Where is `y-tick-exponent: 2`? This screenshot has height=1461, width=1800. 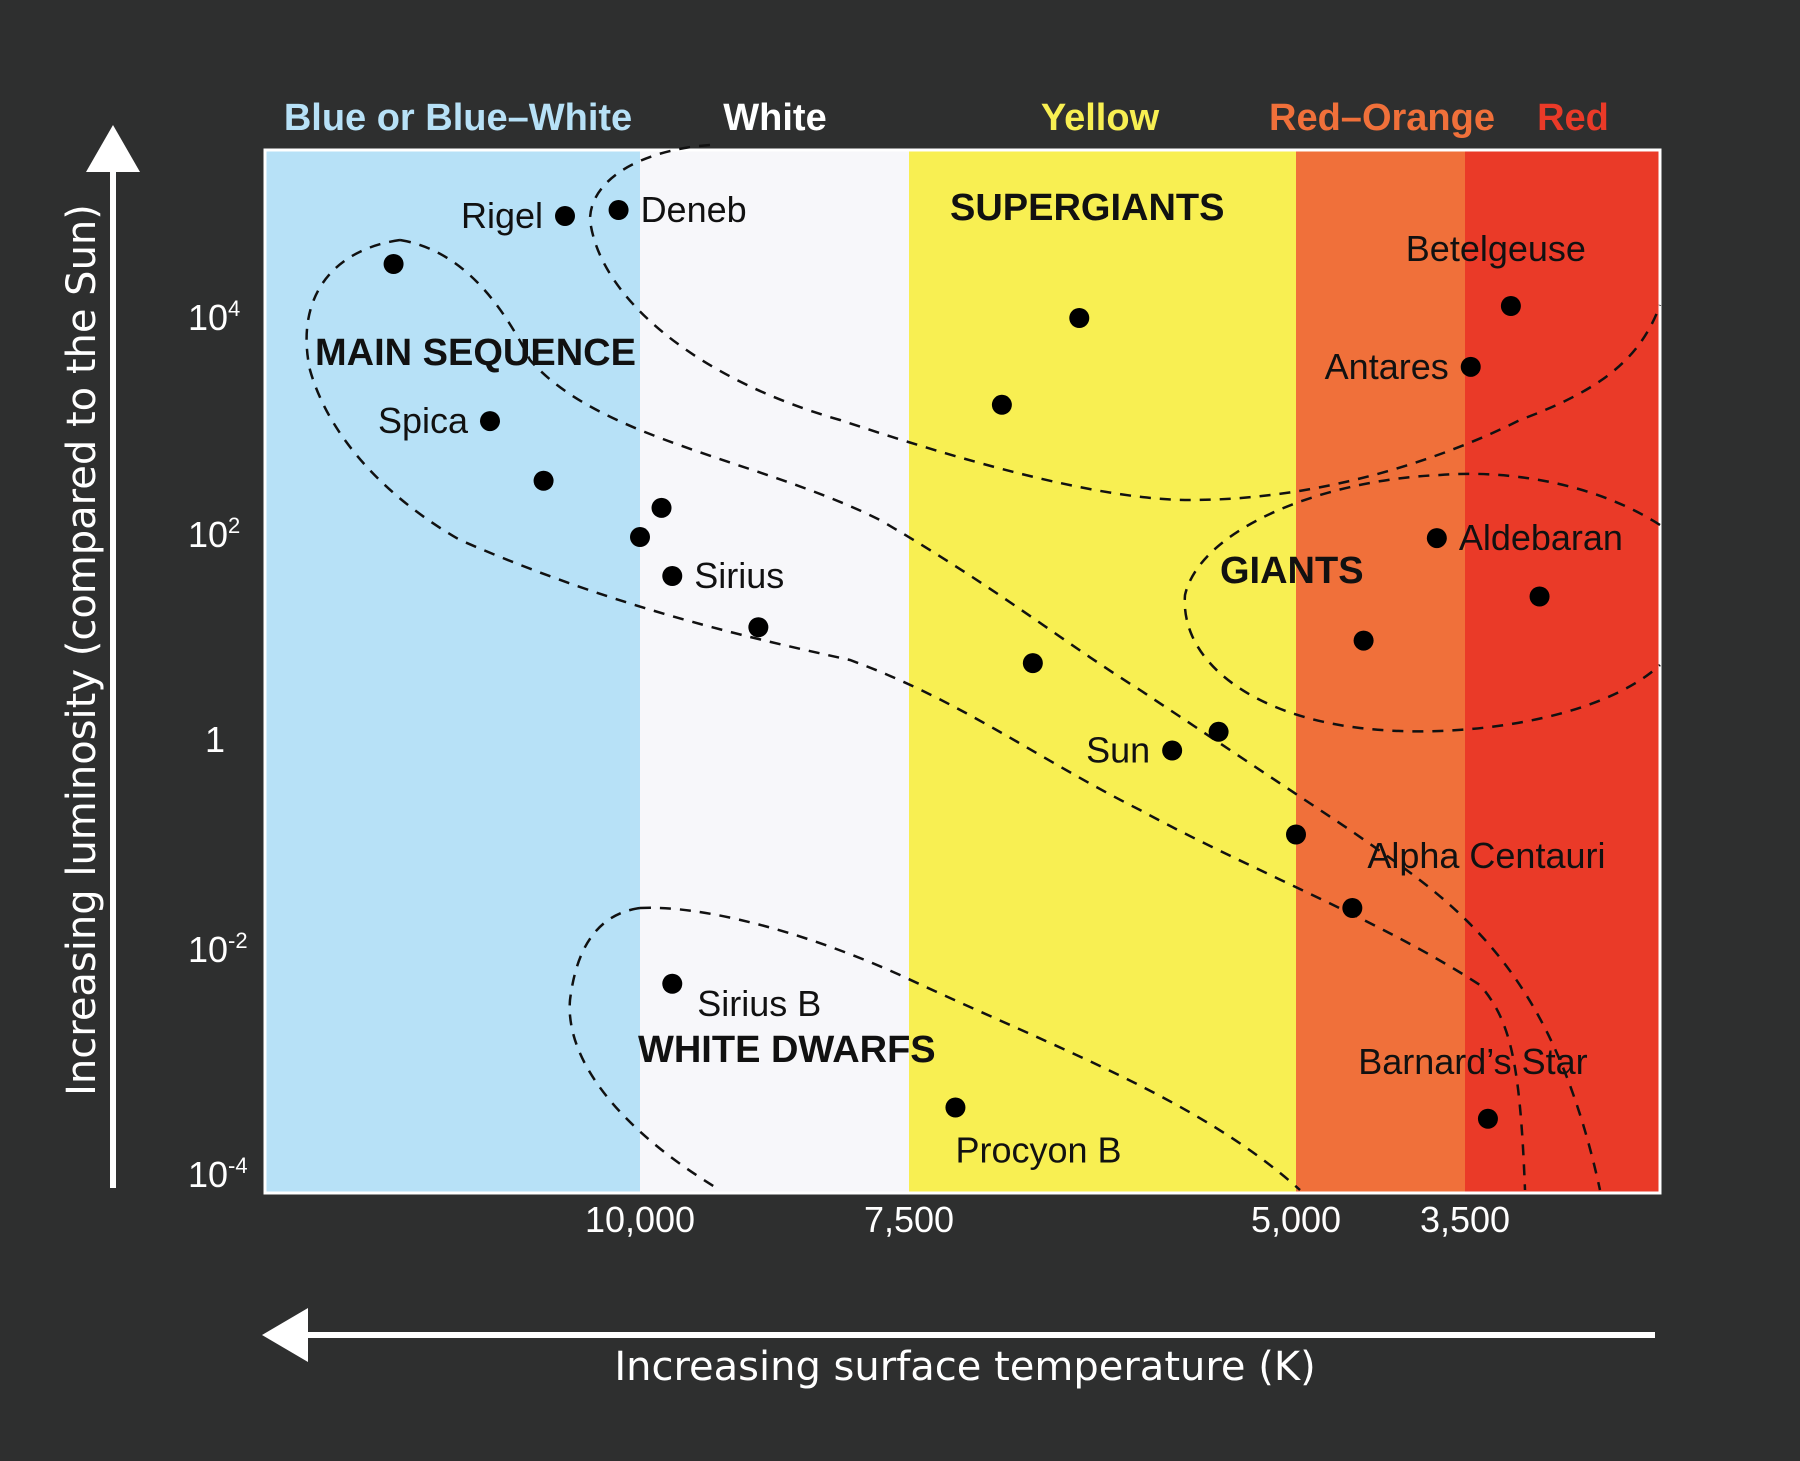 y-tick-exponent: 2 is located at coordinates (234, 525).